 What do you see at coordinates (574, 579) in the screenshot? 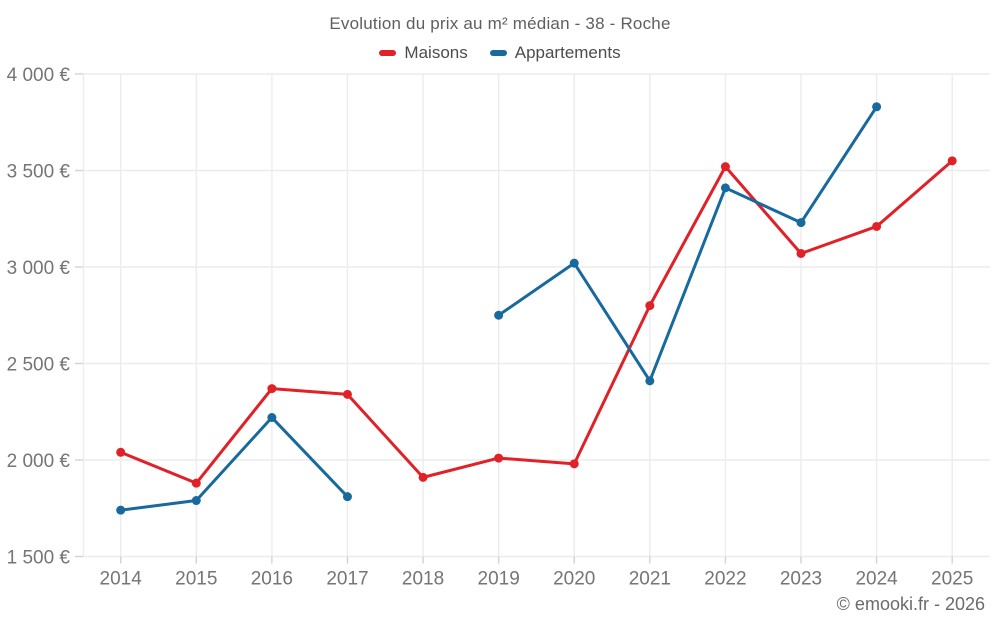
I see `x-axis-label: 2020` at bounding box center [574, 579].